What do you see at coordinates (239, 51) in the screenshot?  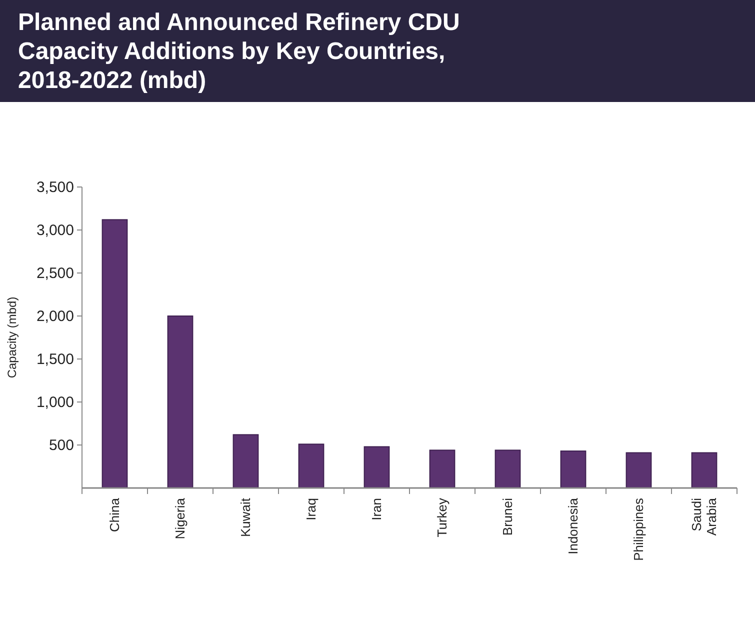 I see `chart-title: Planned and Announced Refinery CDU Capacity Additions by Key Countries, 2018-2022 (mbd)` at bounding box center [239, 51].